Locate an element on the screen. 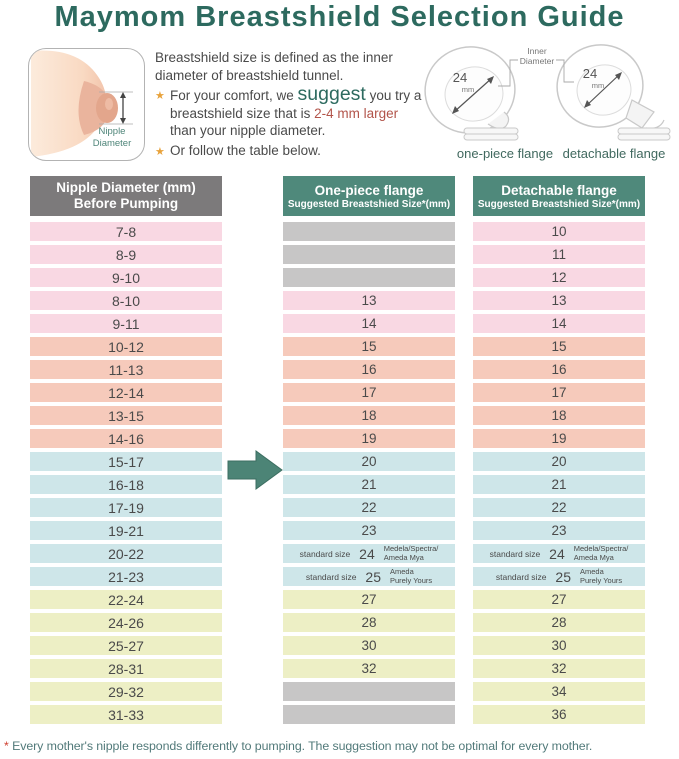 The image size is (679, 759). table-cell: standard size 25 Ameda Purely Yours is located at coordinates (559, 576).